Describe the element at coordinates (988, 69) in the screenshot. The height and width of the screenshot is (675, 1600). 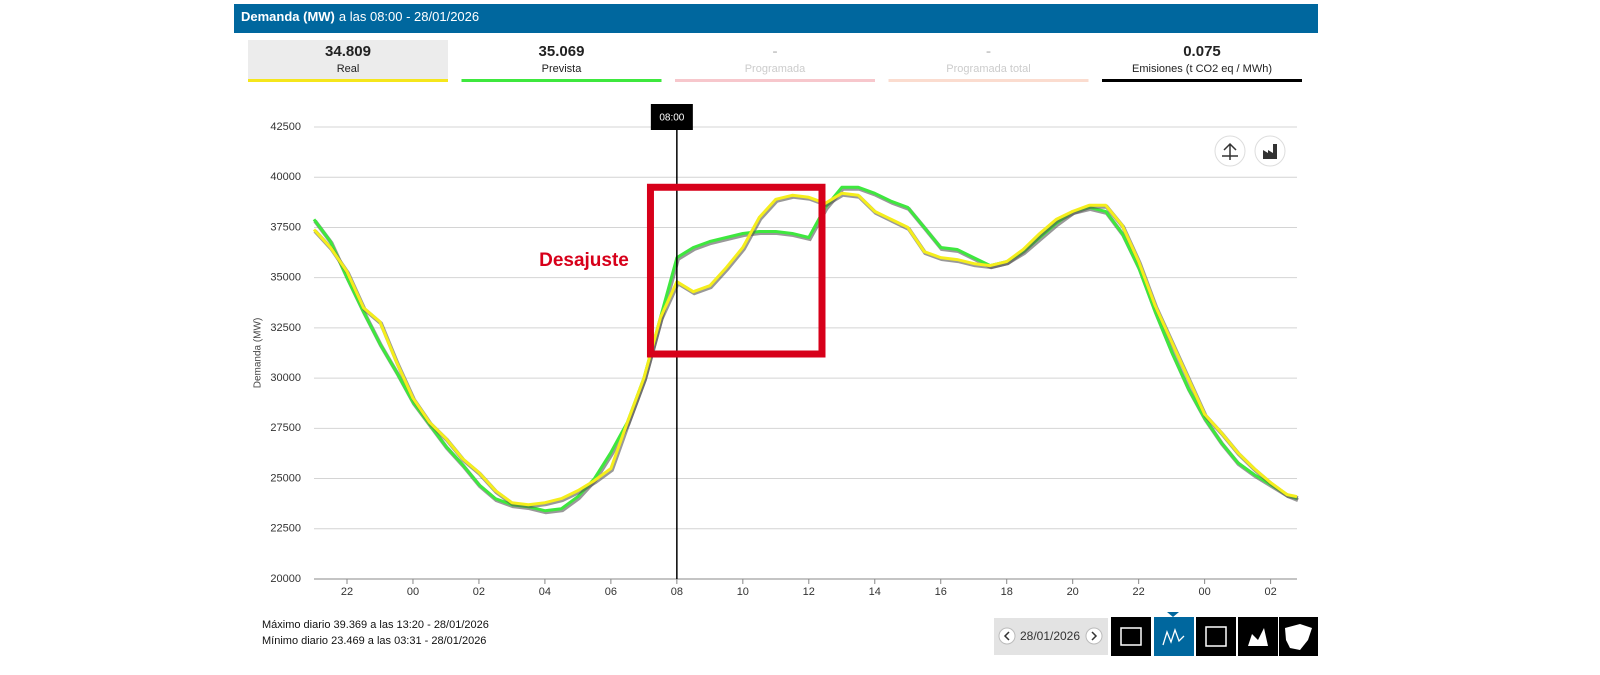
I see `tab-label: Programada total` at that location.